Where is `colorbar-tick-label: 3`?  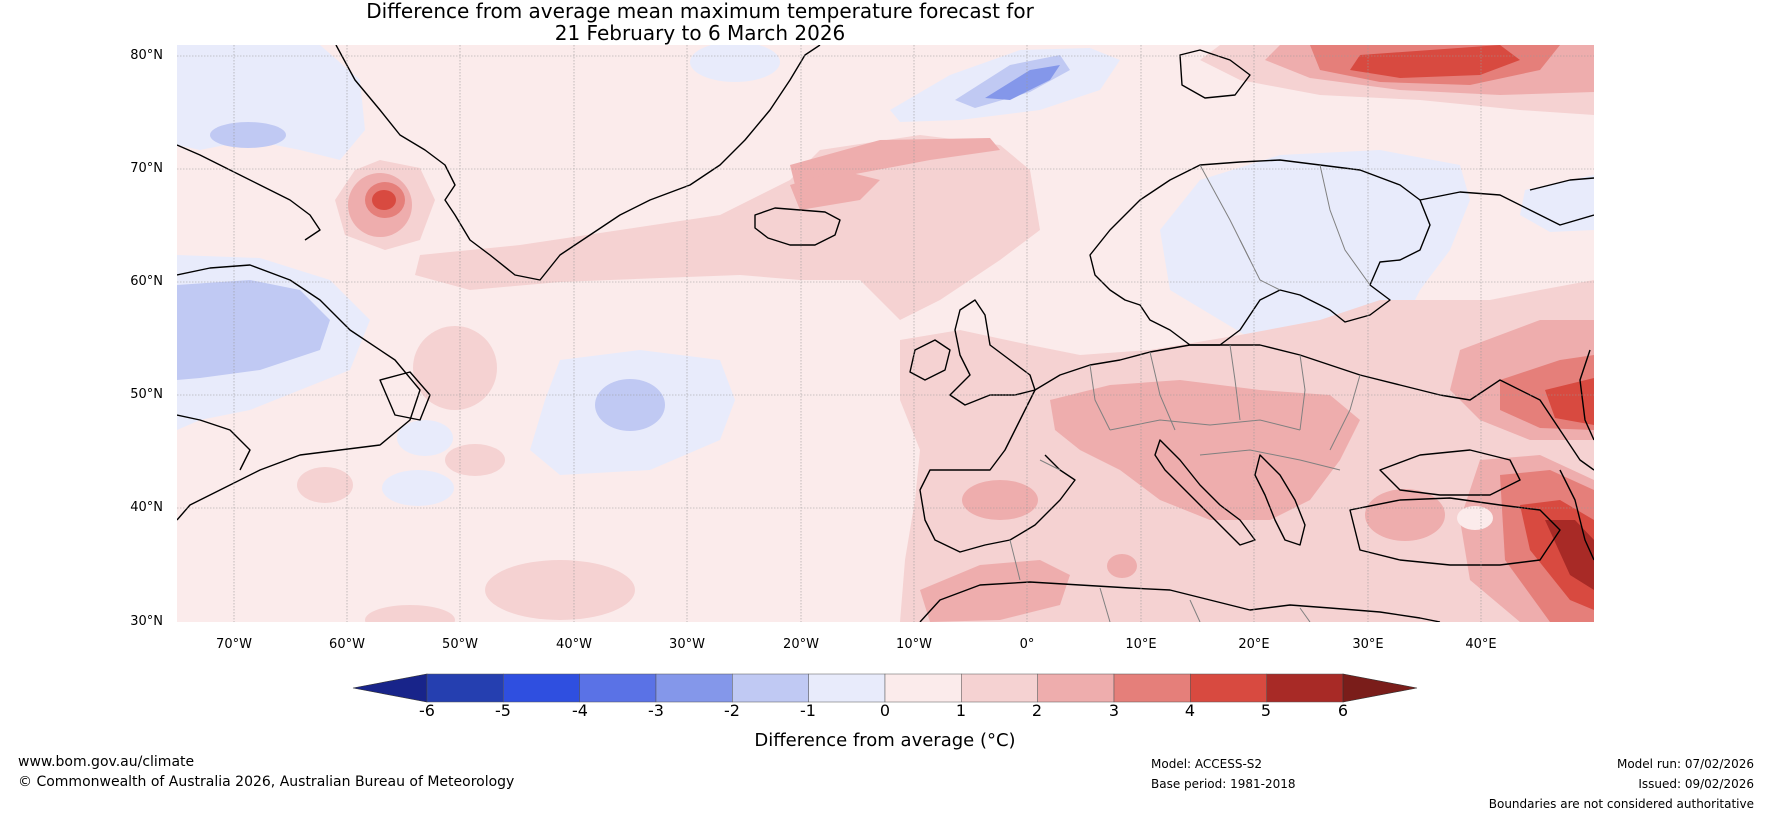
colorbar-tick-label: 3 is located at coordinates (1114, 710).